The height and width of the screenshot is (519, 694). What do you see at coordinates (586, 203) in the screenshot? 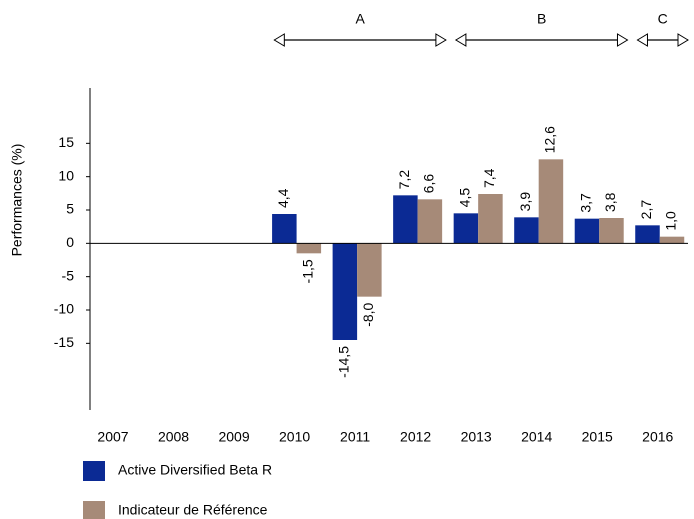
I see `value-label: 3,7` at bounding box center [586, 203].